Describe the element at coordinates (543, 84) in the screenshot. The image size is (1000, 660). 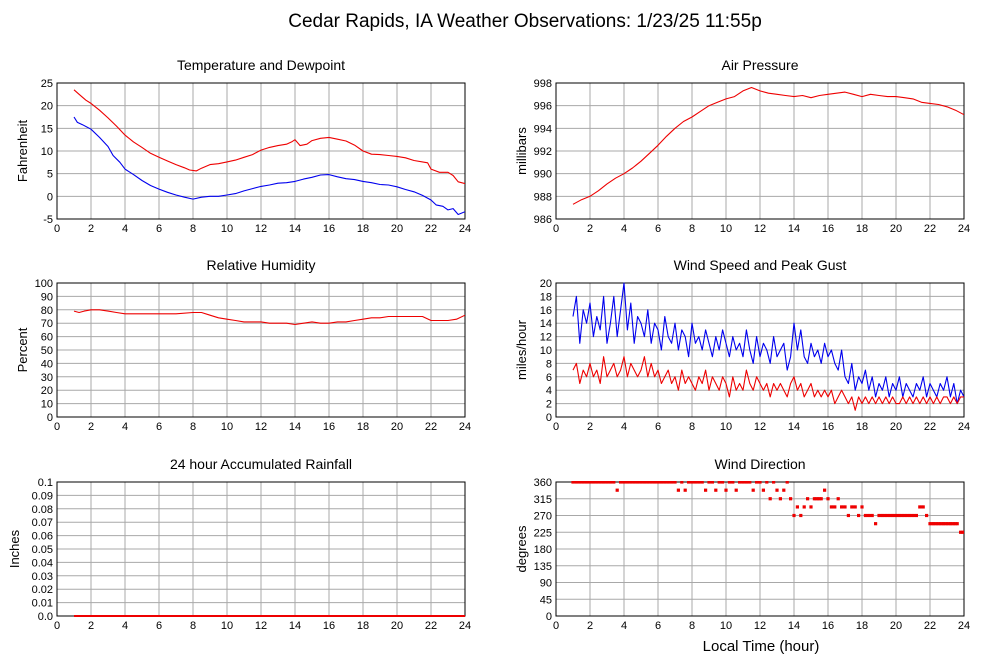
I see `y-tick-label: 998` at that location.